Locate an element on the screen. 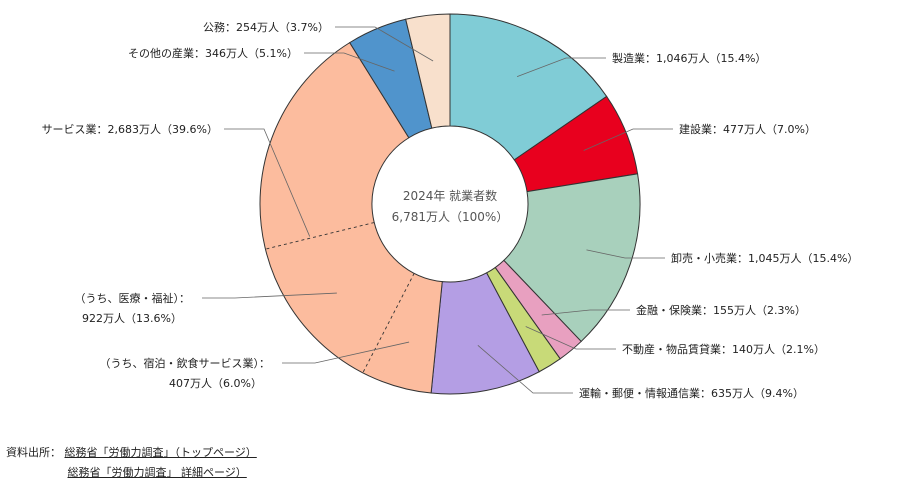 The image size is (900, 483). source-link-top: 総務省「労働力調査」（トップページ） is located at coordinates (160, 452).